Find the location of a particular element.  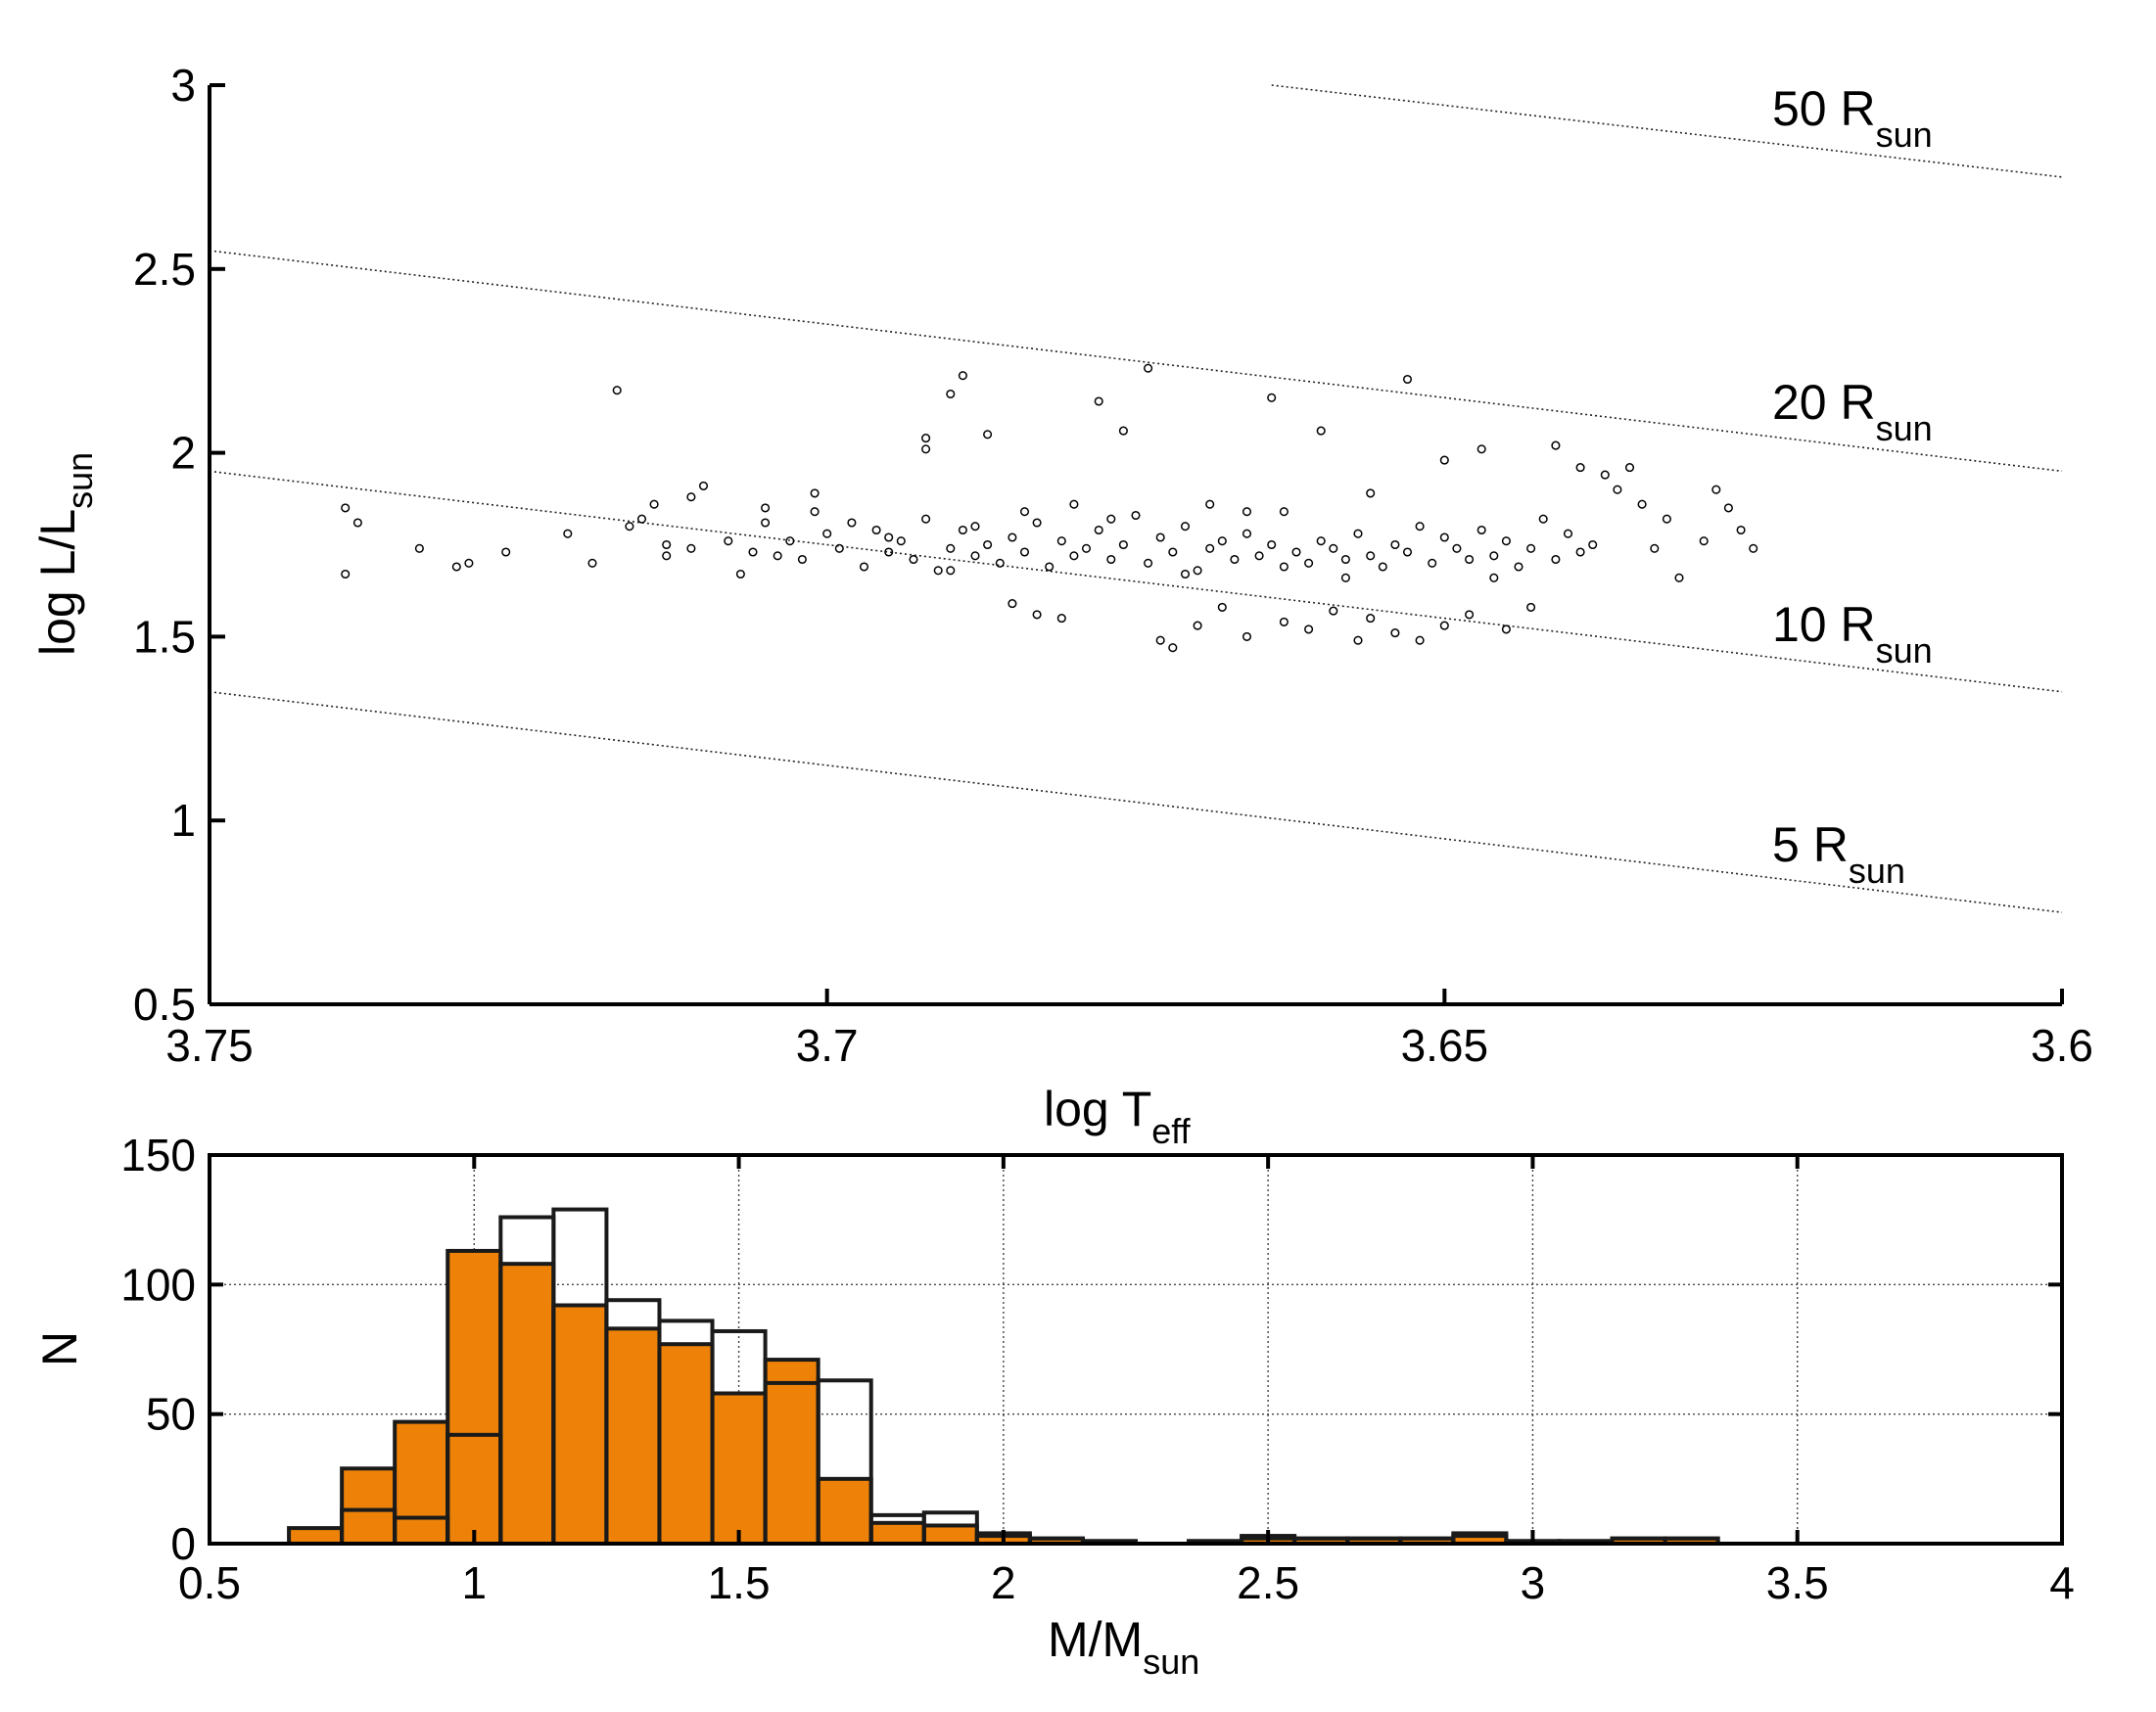

histogram-x-axis-label: M/Msun is located at coordinates (1124, 1647).